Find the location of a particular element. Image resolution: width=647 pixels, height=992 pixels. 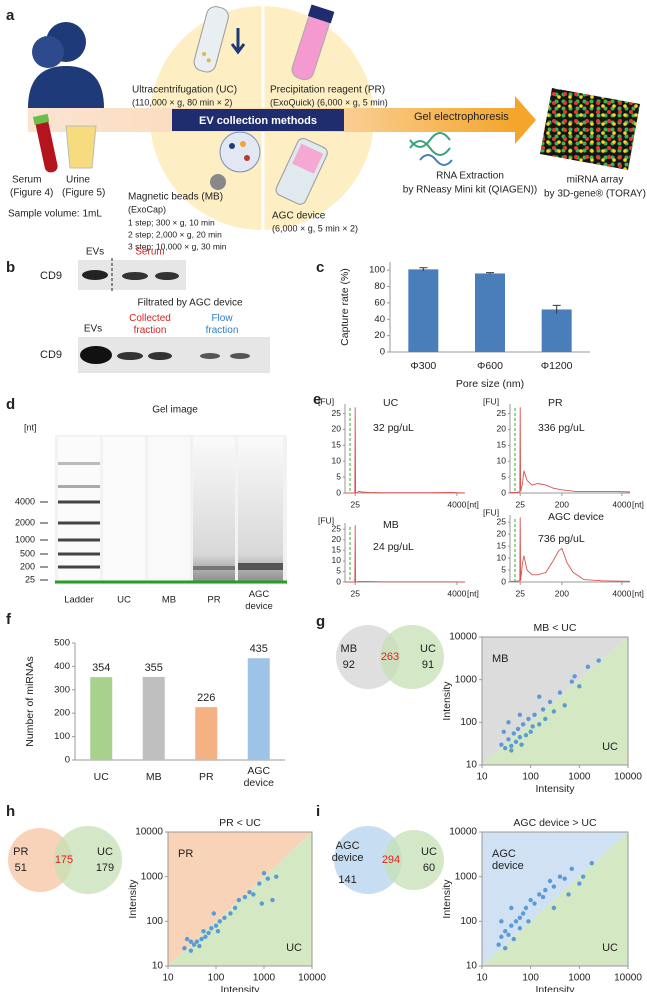

bar is located at coordinates (206, 733).